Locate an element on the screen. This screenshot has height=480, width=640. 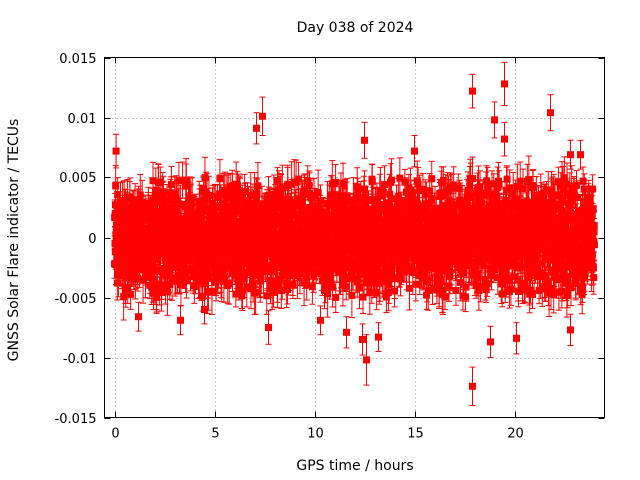
y-tick-label: -0.005 is located at coordinates (76, 299).